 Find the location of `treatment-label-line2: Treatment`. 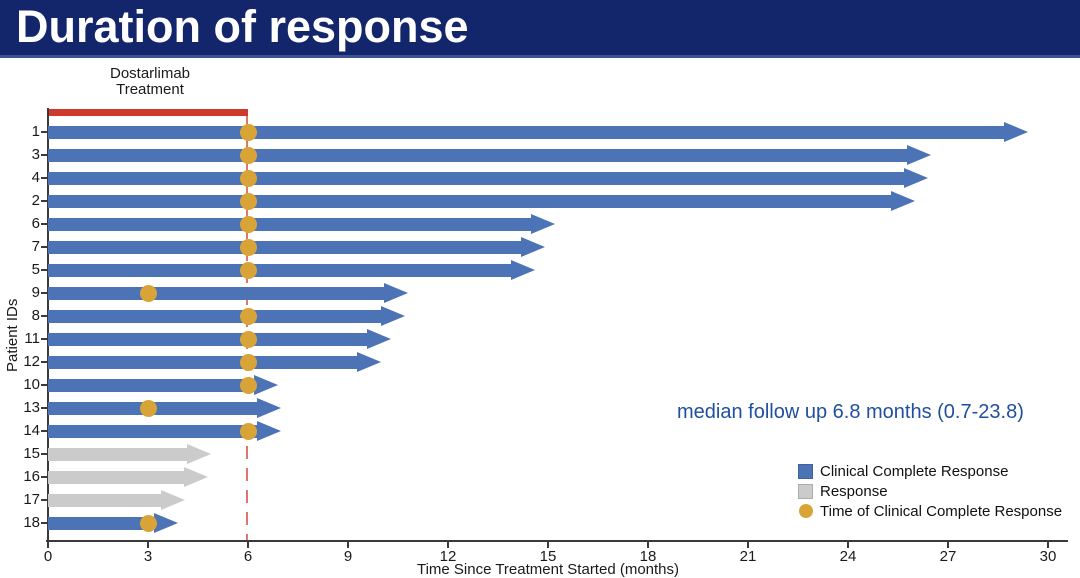

treatment-label-line2: Treatment is located at coordinates (150, 89).